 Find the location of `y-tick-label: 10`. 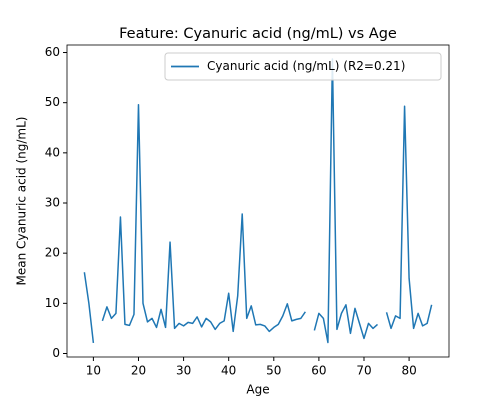

y-tick-label: 10 is located at coordinates (52, 303).